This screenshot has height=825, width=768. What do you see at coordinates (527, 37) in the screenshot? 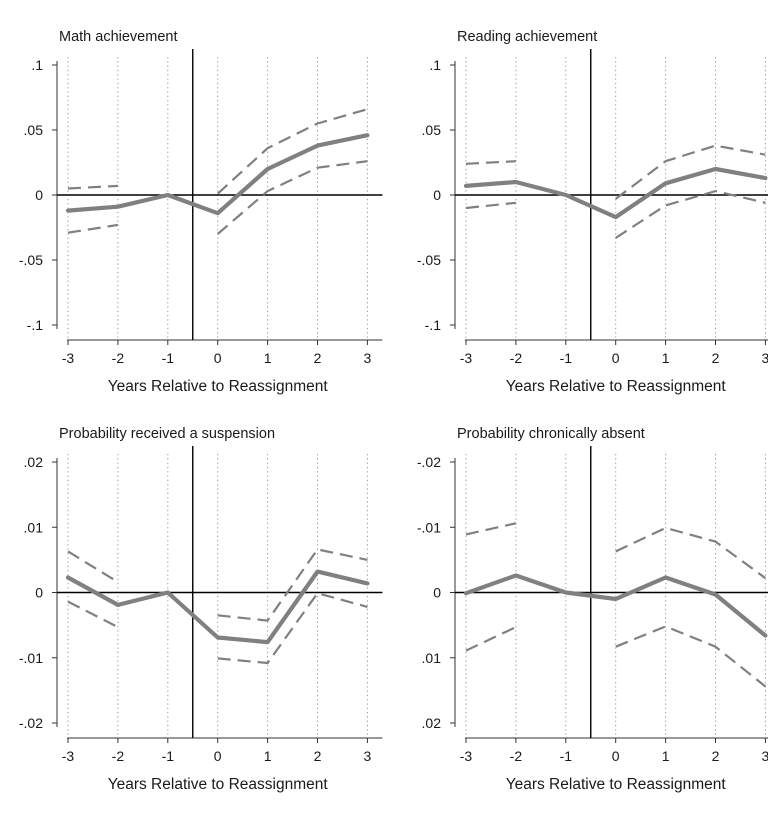
I see `chart-title: Reading achievement` at bounding box center [527, 37].